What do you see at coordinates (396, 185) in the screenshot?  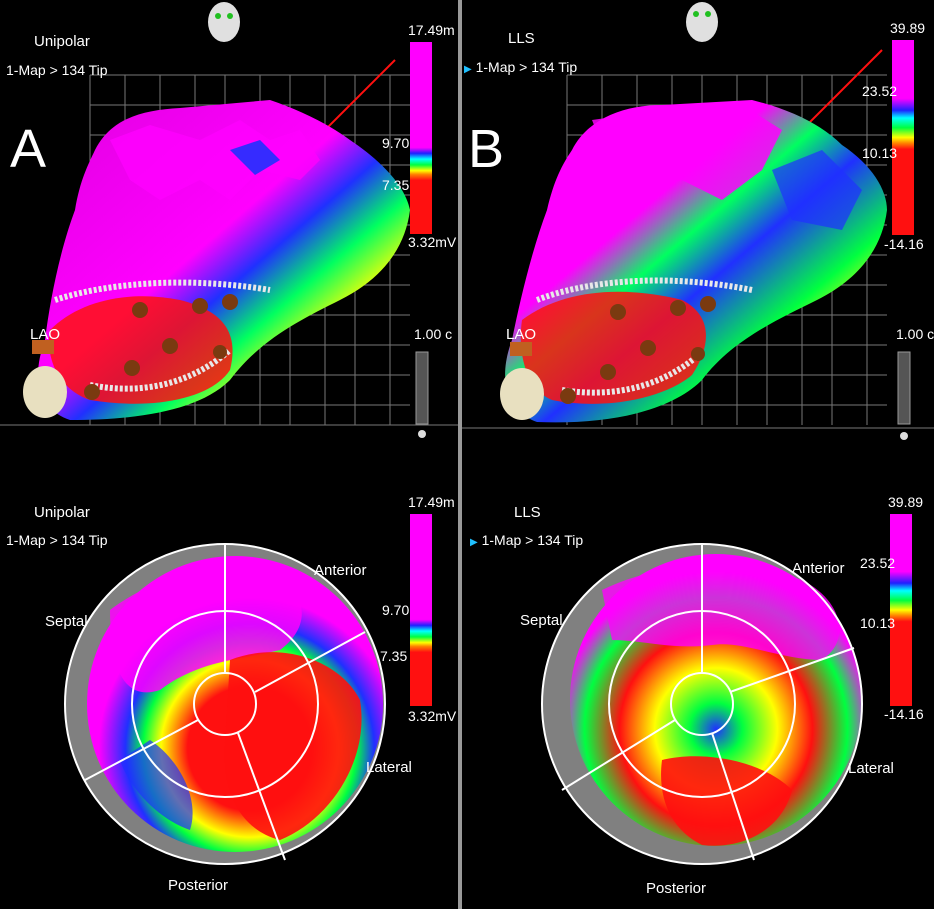 I see `scale-lower: 7.35` at bounding box center [396, 185].